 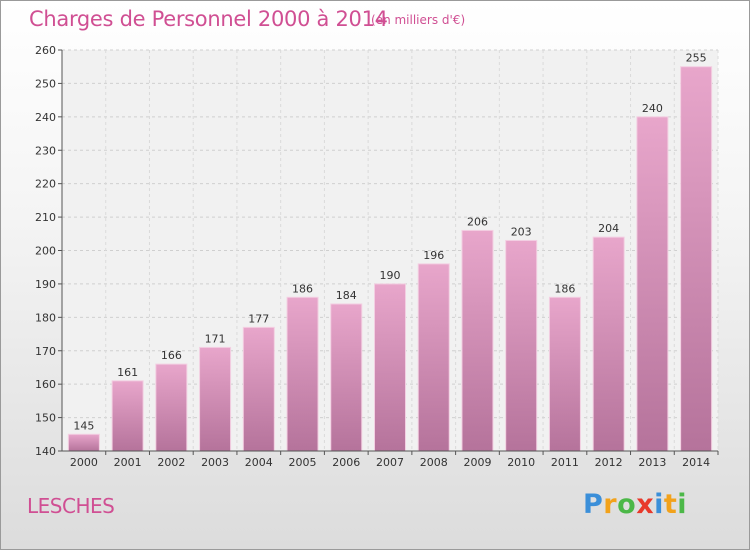 What do you see at coordinates (609, 462) in the screenshot?
I see `x-tick-label: 2012` at bounding box center [609, 462].